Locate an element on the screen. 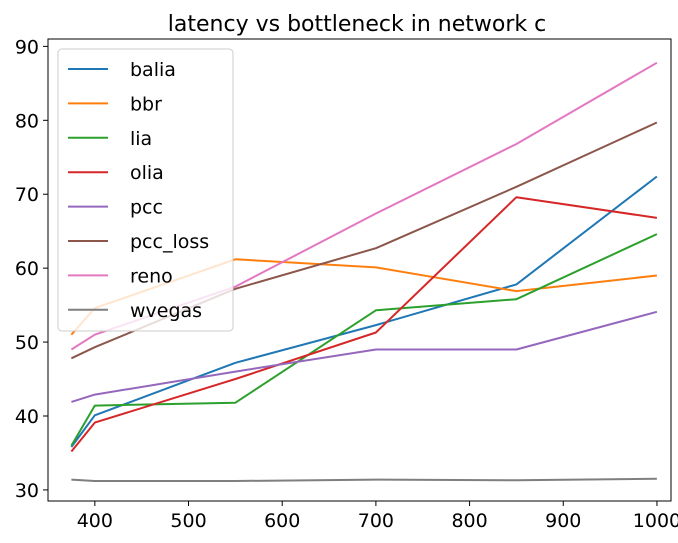  y-tick-label: 70 is located at coordinates (27, 195).